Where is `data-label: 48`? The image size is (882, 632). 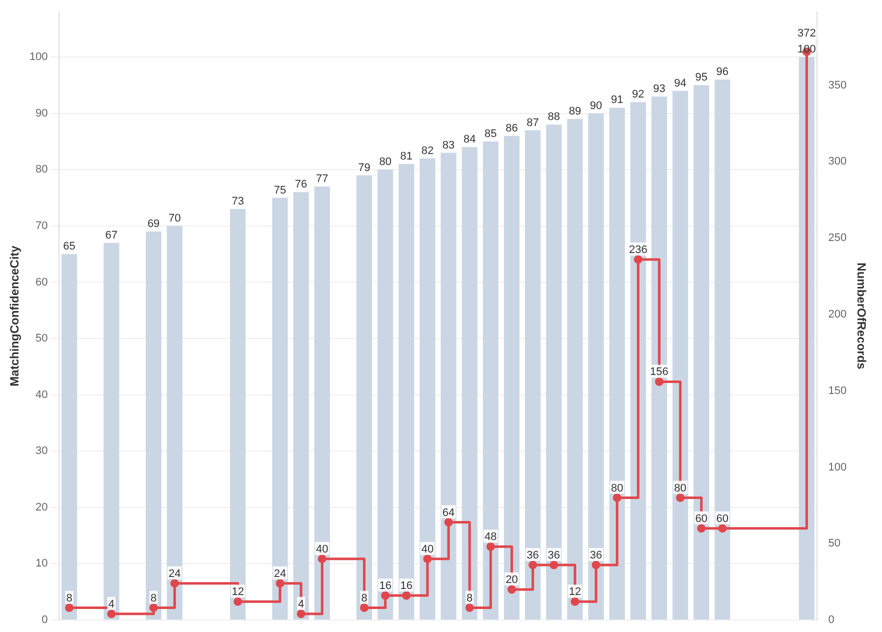
data-label: 48 is located at coordinates (490, 537).